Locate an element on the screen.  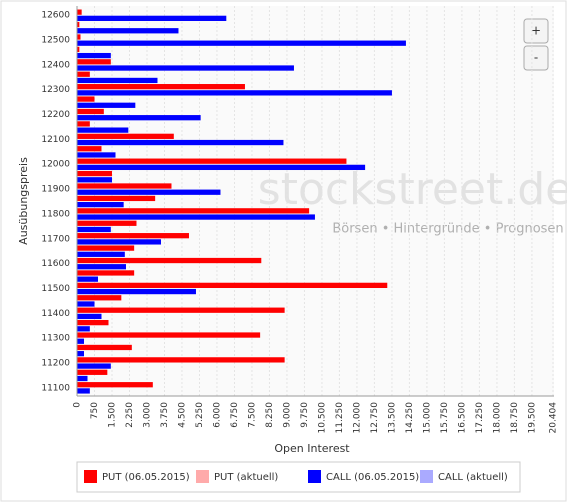
x-tick-label: 3.750 is located at coordinates (165, 415).